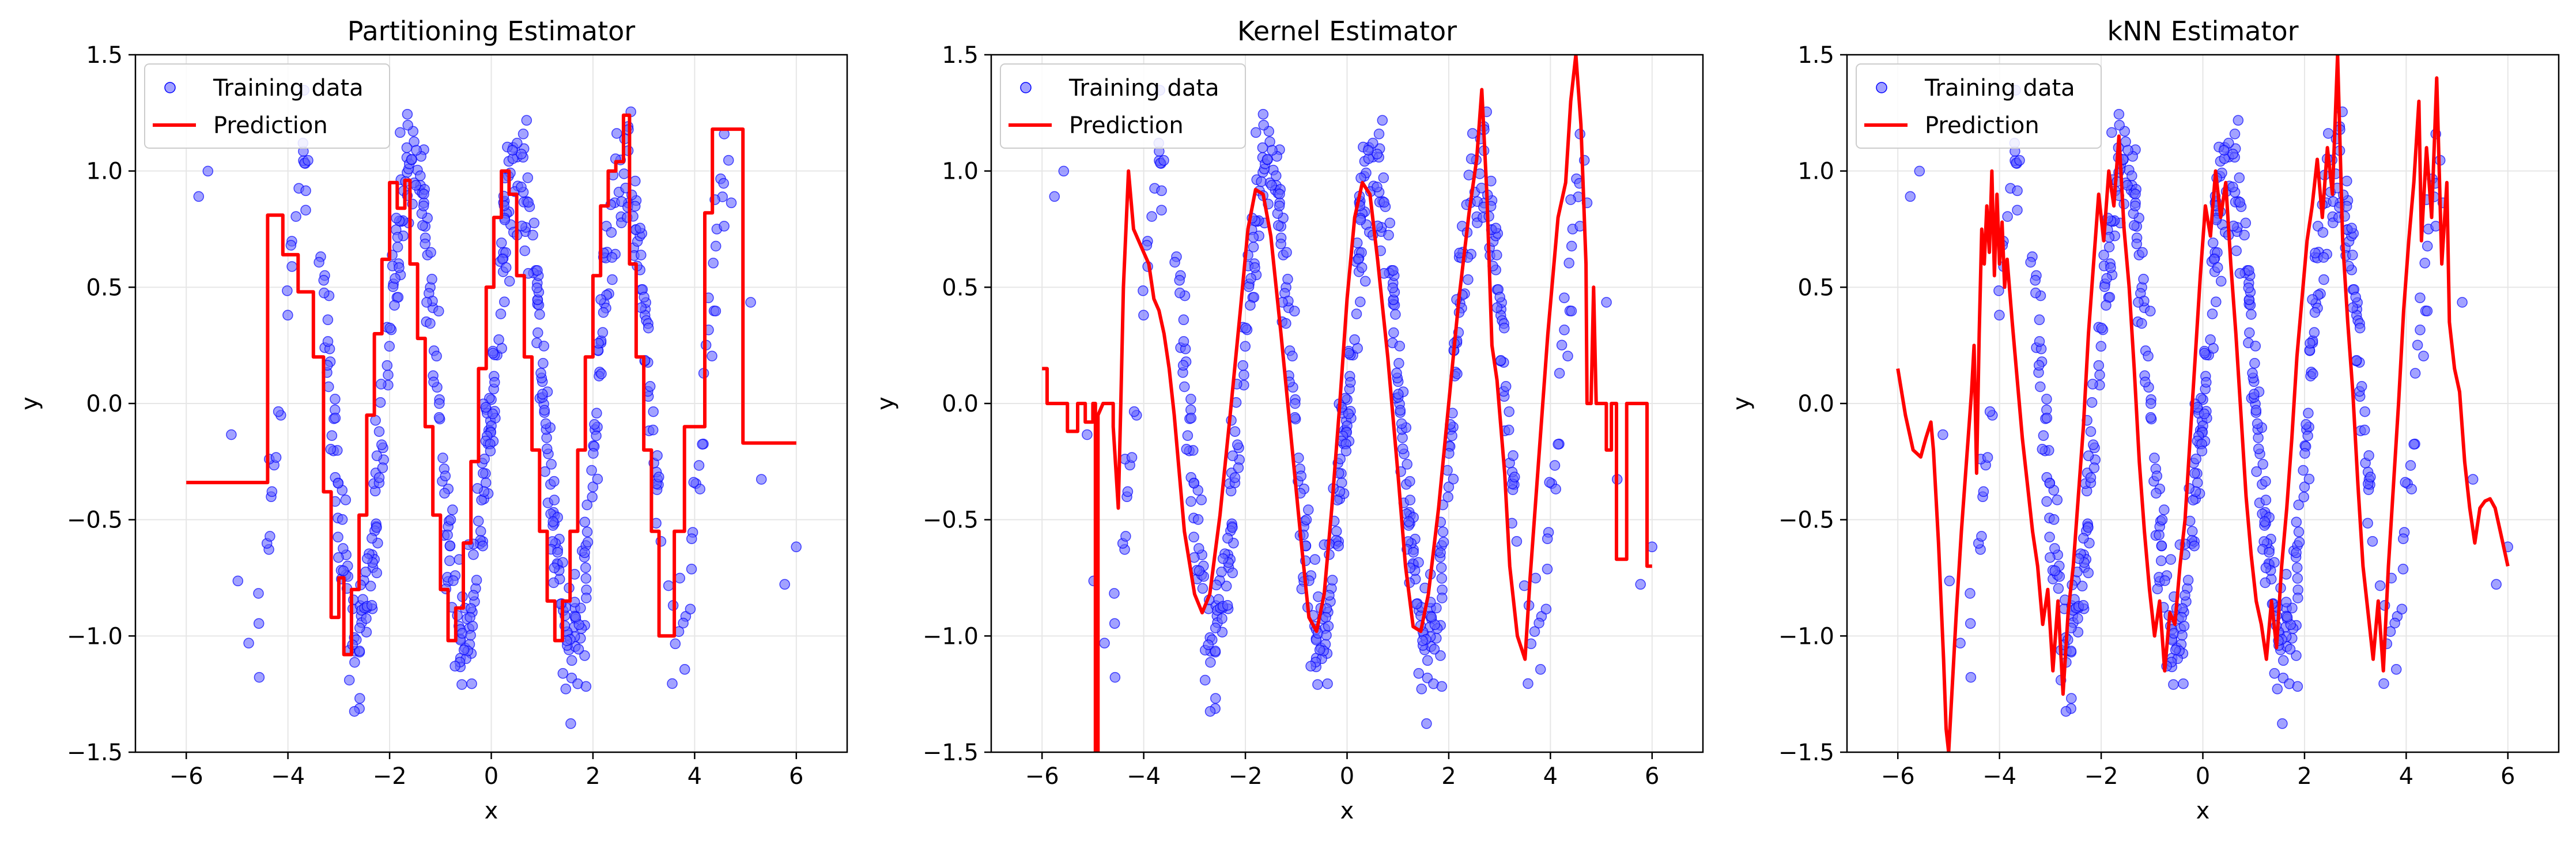  What do you see at coordinates (1806, 636) in the screenshot?
I see `y-tick-label: −1.0` at bounding box center [1806, 636].